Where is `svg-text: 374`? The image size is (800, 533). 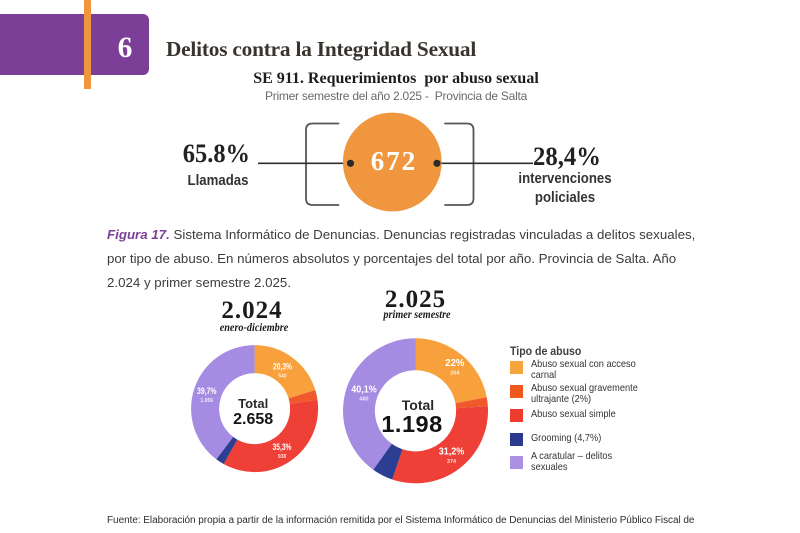
svg-text: 374 is located at coordinates (452, 462).